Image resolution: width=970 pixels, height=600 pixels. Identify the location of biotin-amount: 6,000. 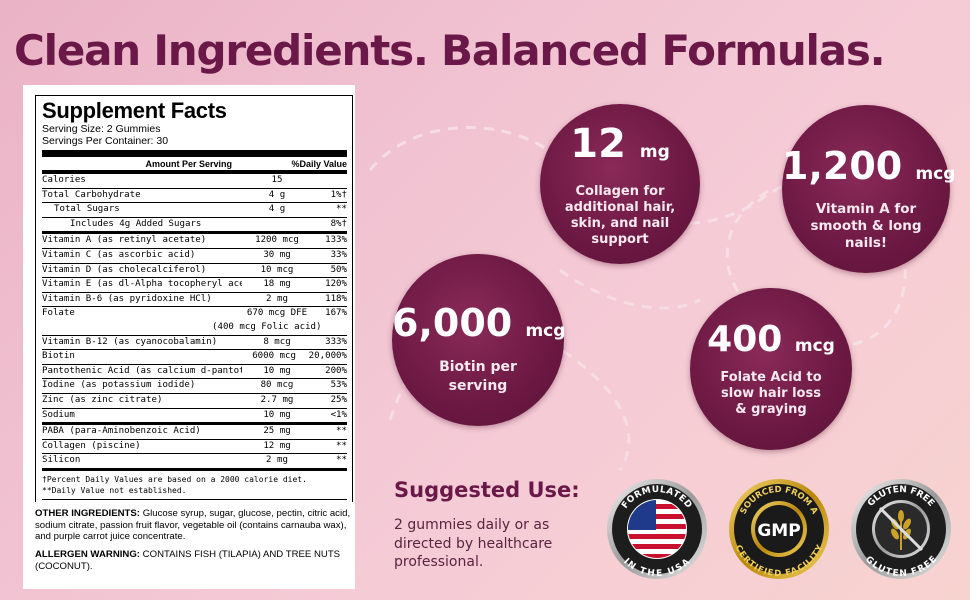
(452, 323).